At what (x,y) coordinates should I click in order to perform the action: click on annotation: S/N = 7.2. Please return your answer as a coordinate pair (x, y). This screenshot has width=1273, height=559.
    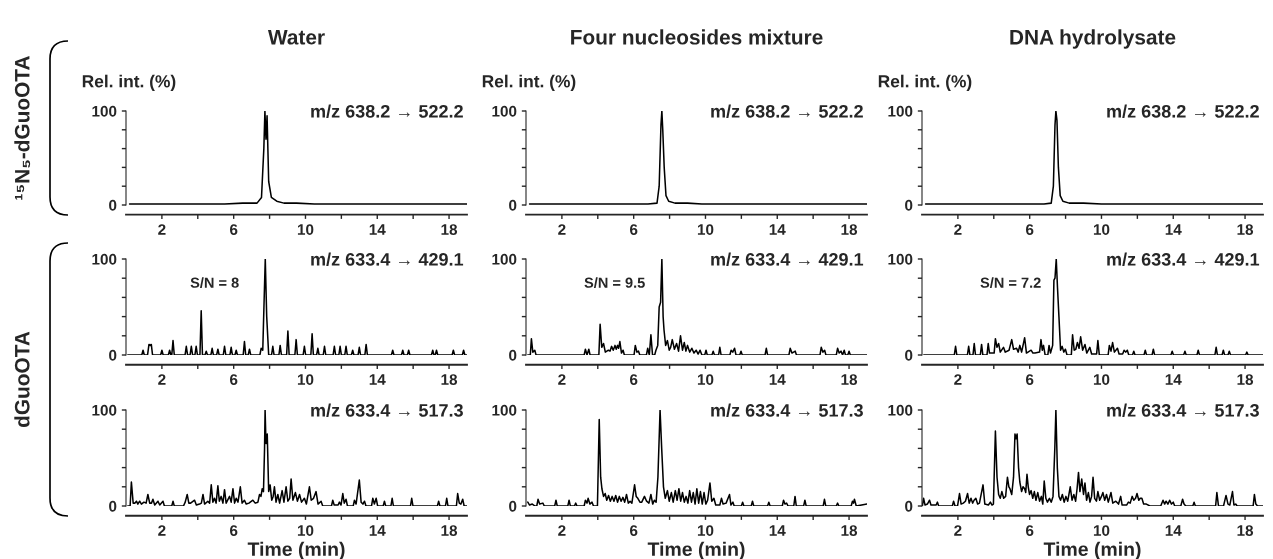
    Looking at the image, I should click on (1010, 283).